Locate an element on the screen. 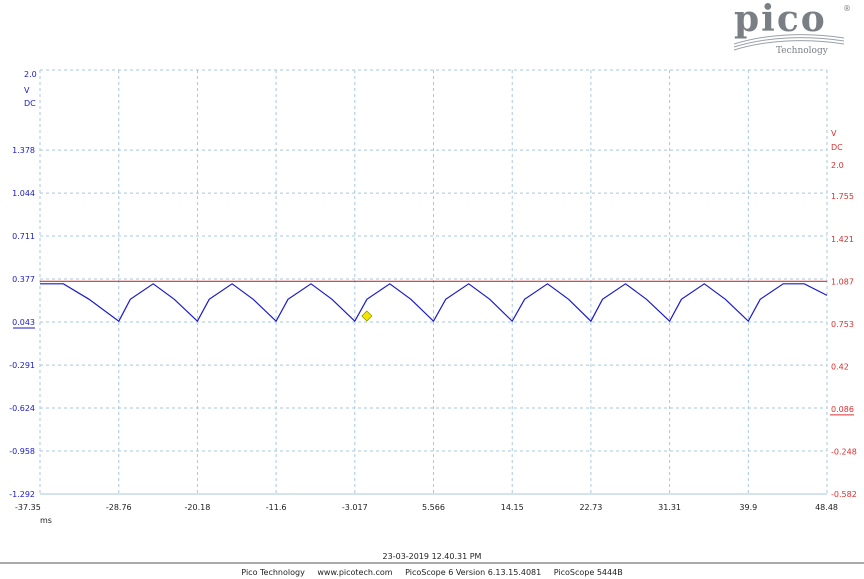  right-tick-label: 1.755 is located at coordinates (842, 196).